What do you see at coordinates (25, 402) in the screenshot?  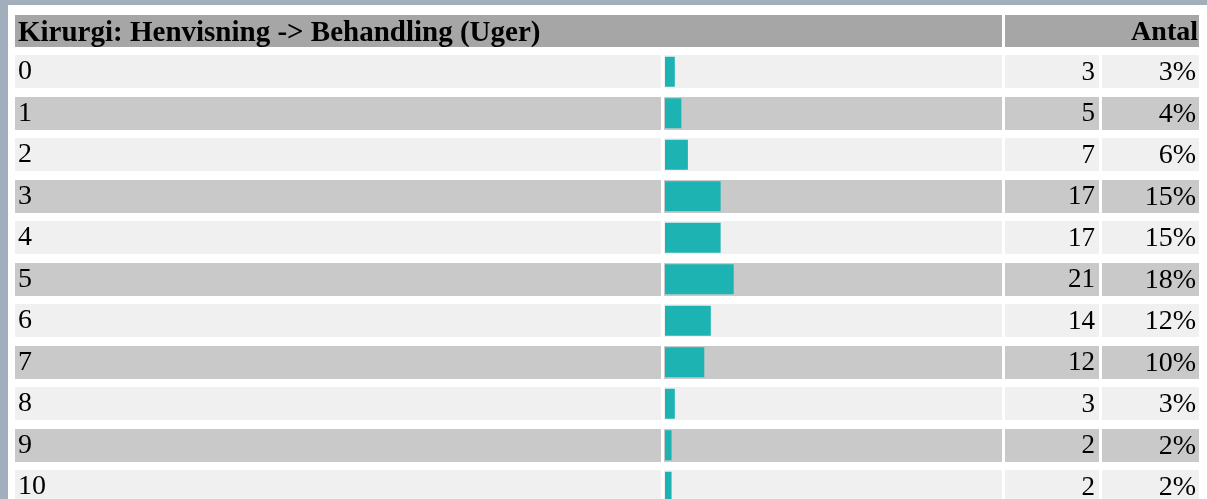 I see `y-tick-label: 8` at bounding box center [25, 402].